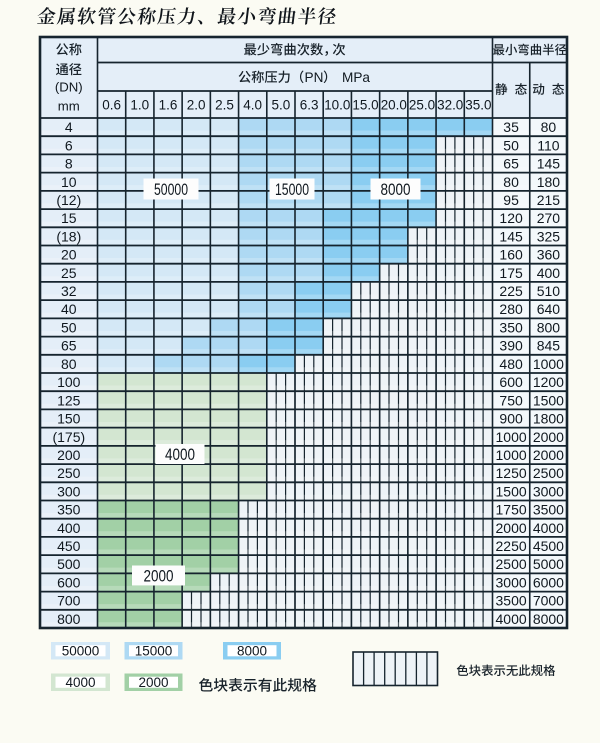  What do you see at coordinates (69, 182) in the screenshot?
I see `svg-text: 10` at bounding box center [69, 182].